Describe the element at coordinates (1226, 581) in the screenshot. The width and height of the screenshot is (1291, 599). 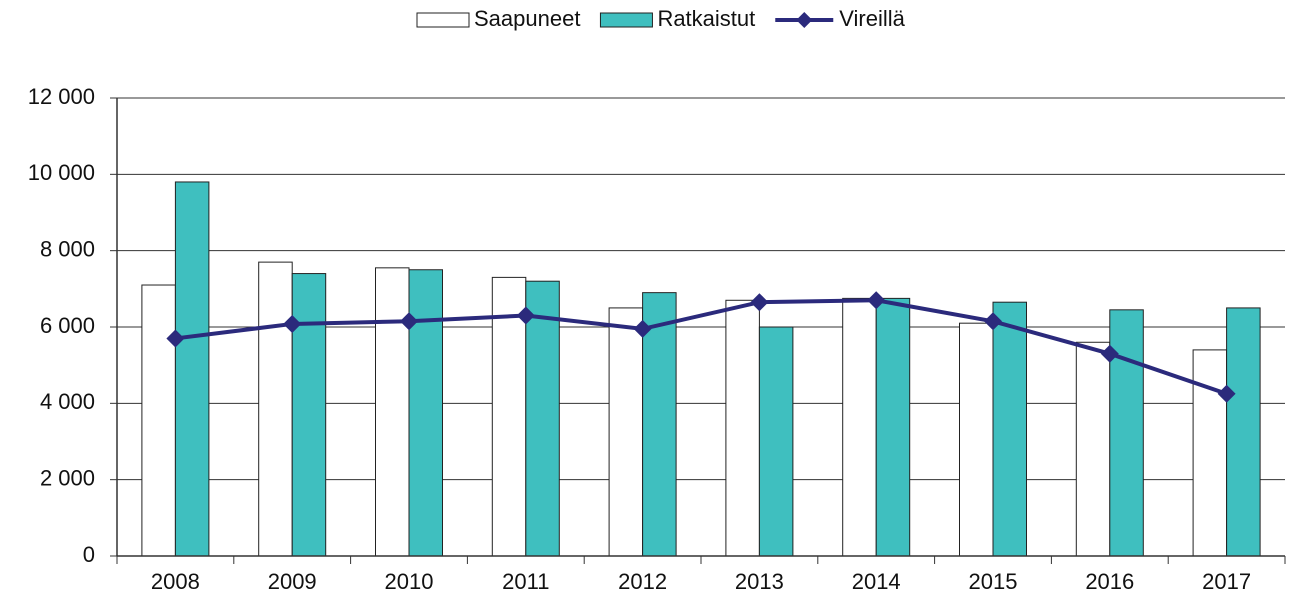
I see `x-tick-label: 2017` at that location.